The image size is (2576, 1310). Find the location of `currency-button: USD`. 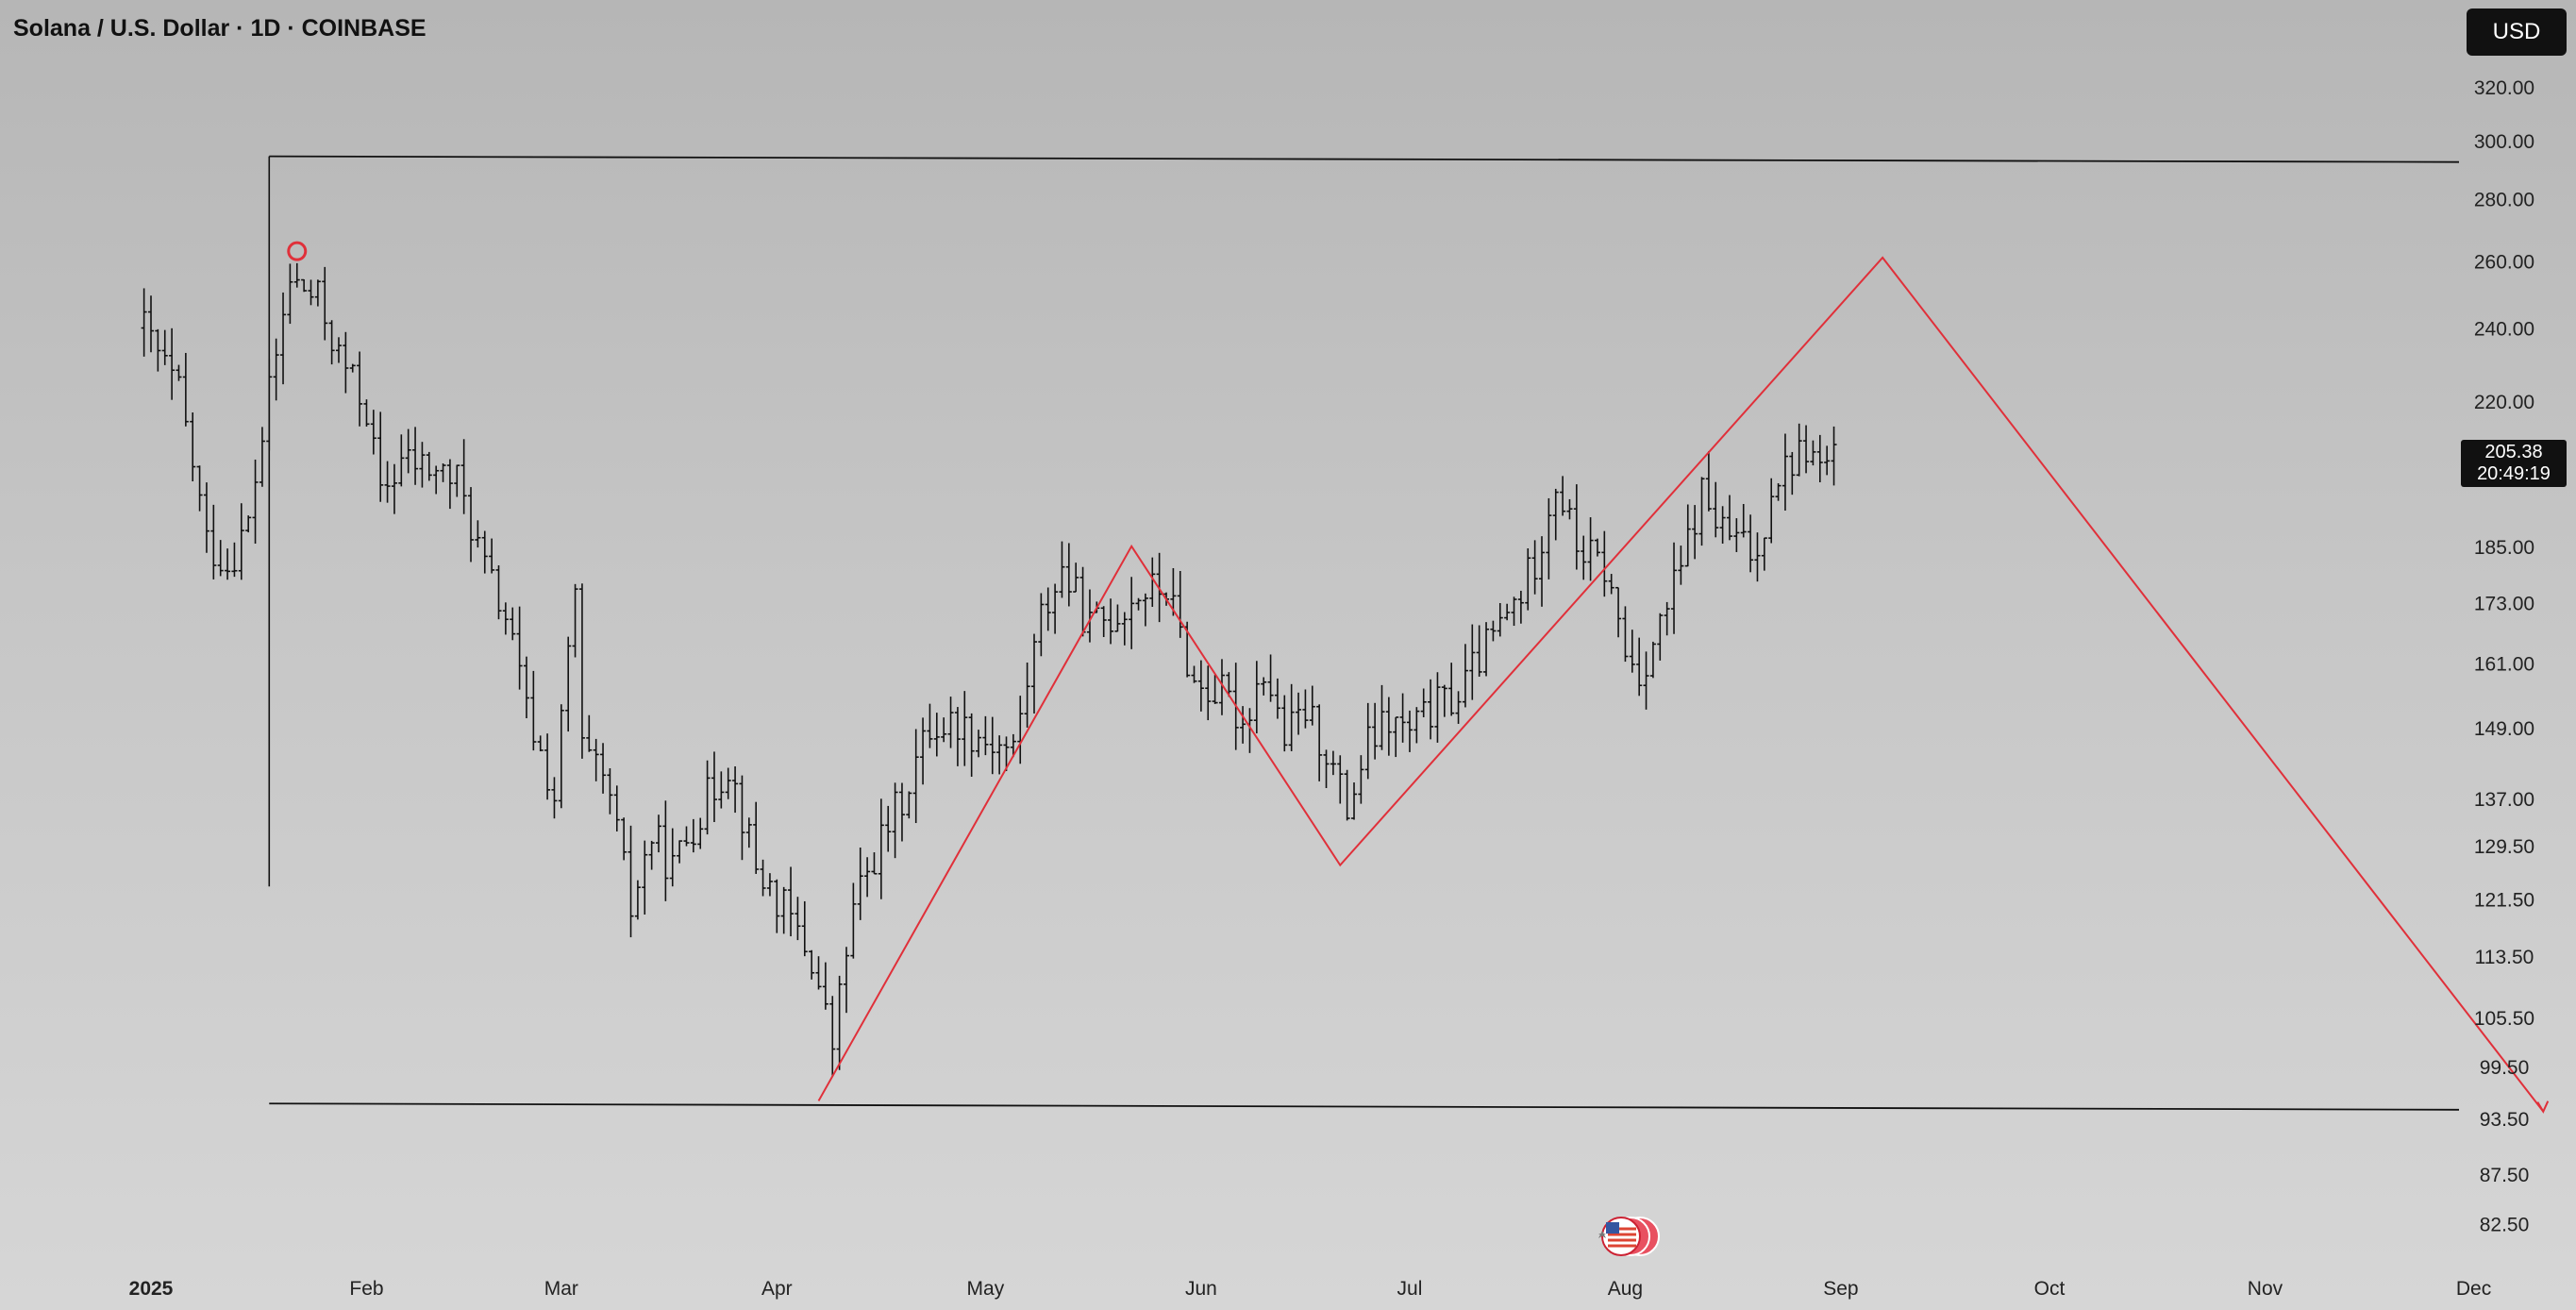

currency-button: USD is located at coordinates (2517, 32).